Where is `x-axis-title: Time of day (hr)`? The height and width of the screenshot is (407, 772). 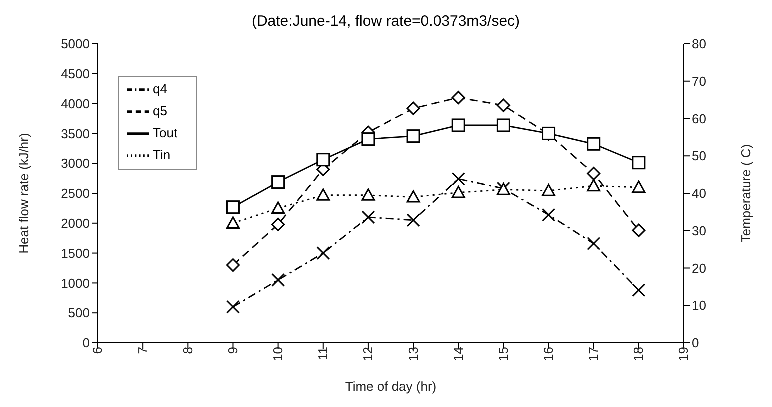 x-axis-title: Time of day (hr) is located at coordinates (391, 386).